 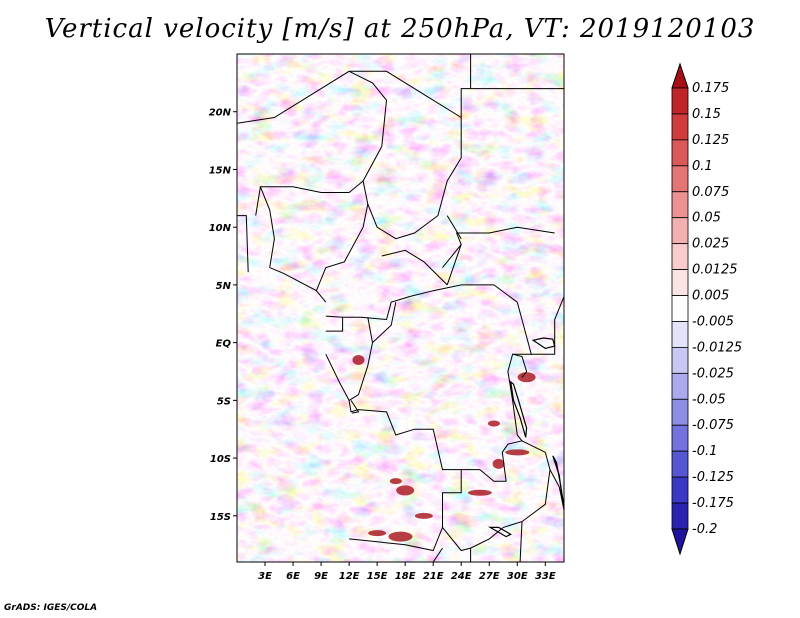 What do you see at coordinates (710, 296) in the screenshot?
I see `colorbar-label-8: 0.005` at bounding box center [710, 296].